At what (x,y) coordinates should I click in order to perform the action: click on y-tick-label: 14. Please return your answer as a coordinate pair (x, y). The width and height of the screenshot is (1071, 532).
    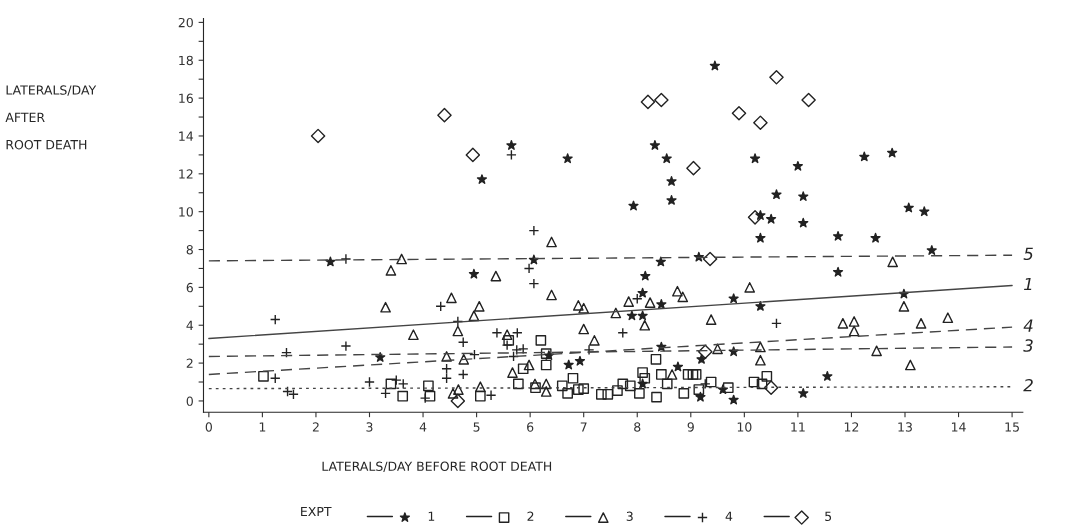
    Looking at the image, I should click on (186, 136).